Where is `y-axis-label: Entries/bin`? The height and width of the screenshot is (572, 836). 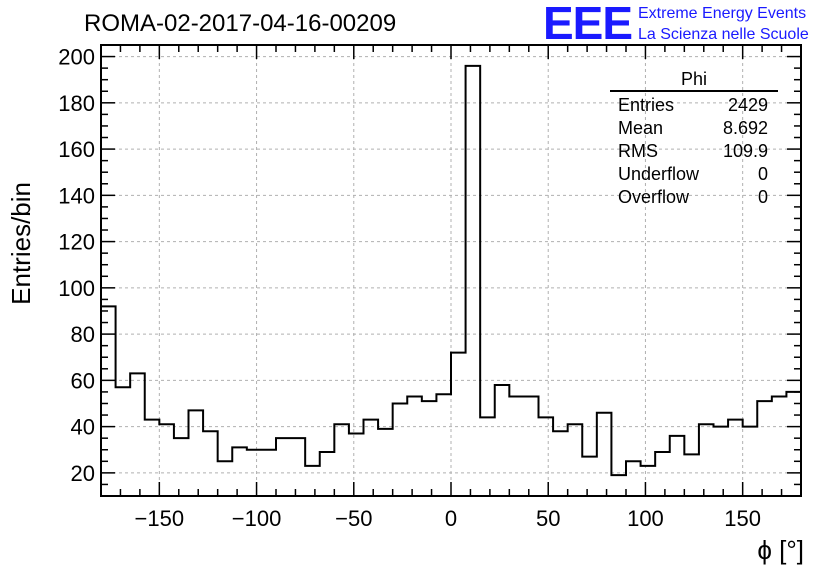 y-axis-label: Entries/bin is located at coordinates (21, 243).